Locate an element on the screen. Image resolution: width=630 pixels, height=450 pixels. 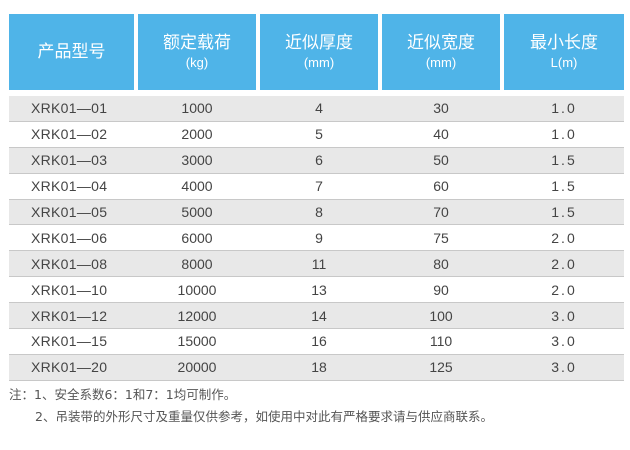
cell-model: XRK01—10 is located at coordinates (69, 289).